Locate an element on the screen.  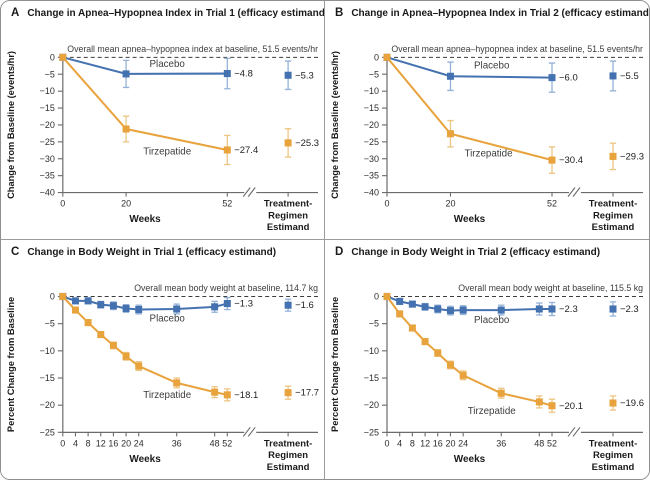
series-placebo: −1.3 −1.6 Placebo is located at coordinates (186, 308).